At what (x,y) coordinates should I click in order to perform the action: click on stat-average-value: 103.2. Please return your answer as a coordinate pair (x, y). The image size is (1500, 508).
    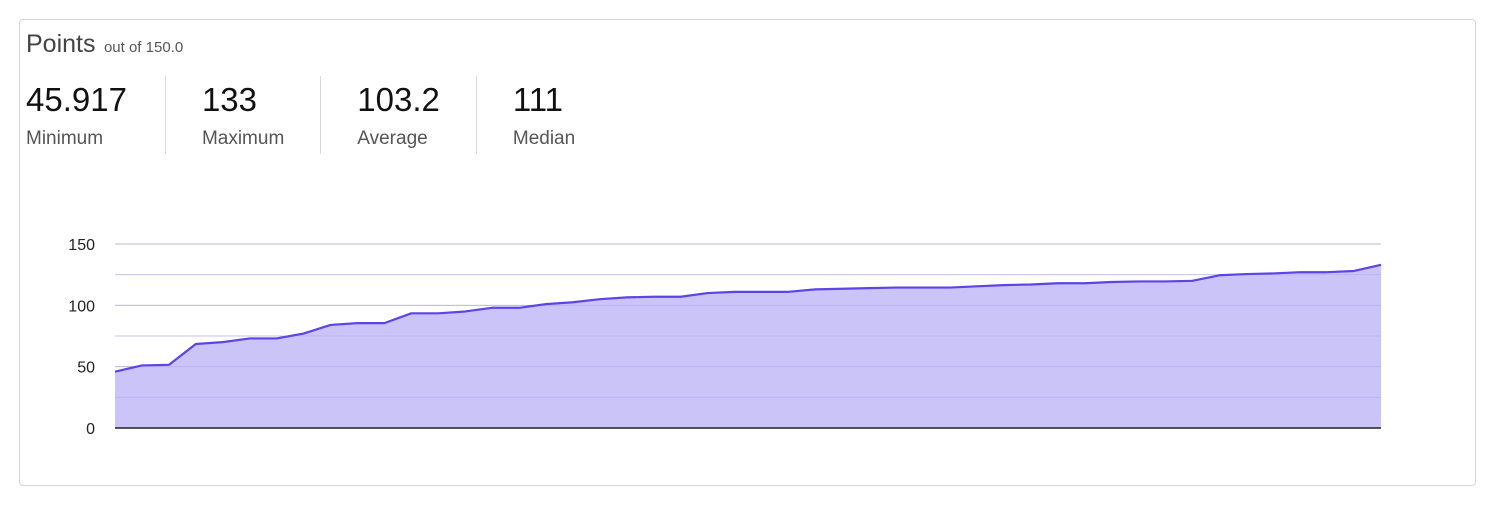
    Looking at the image, I should click on (398, 99).